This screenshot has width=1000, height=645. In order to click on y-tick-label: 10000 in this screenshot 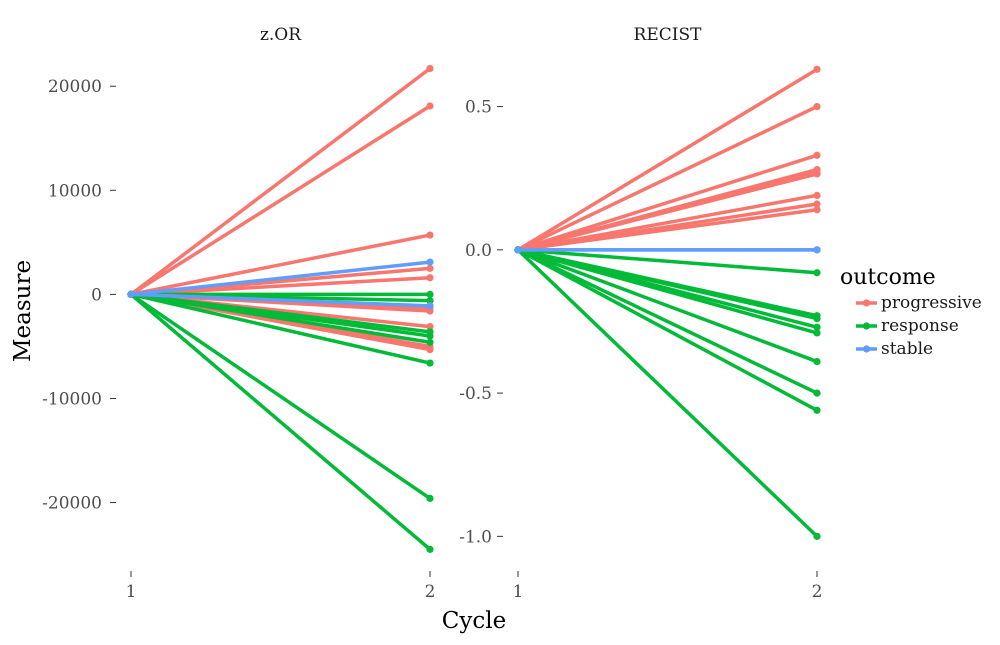, I will do `click(75, 191)`.